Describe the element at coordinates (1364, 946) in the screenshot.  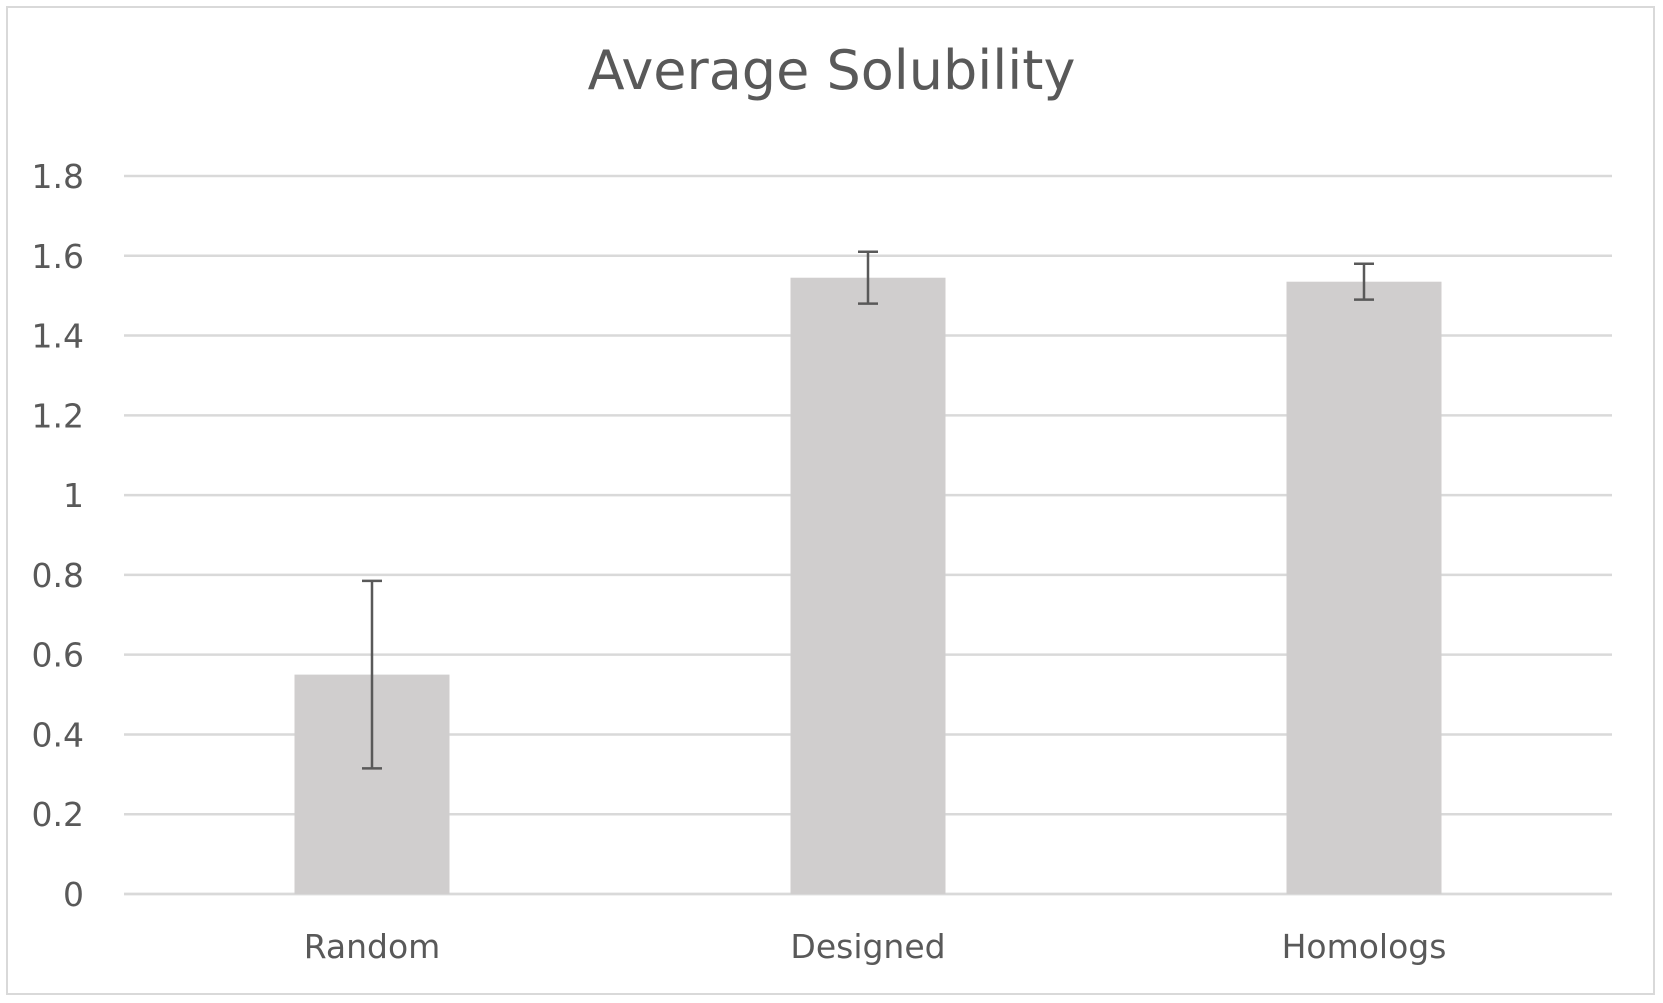
I see `x-category-label: Homologs` at that location.